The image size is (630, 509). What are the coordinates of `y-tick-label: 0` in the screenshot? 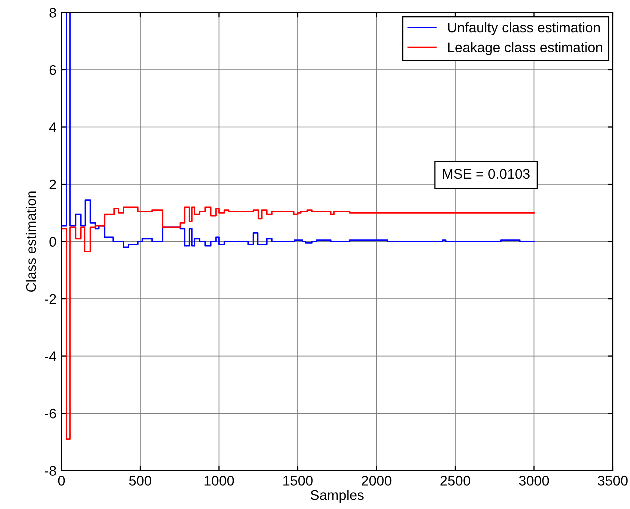 It's located at (53, 242).